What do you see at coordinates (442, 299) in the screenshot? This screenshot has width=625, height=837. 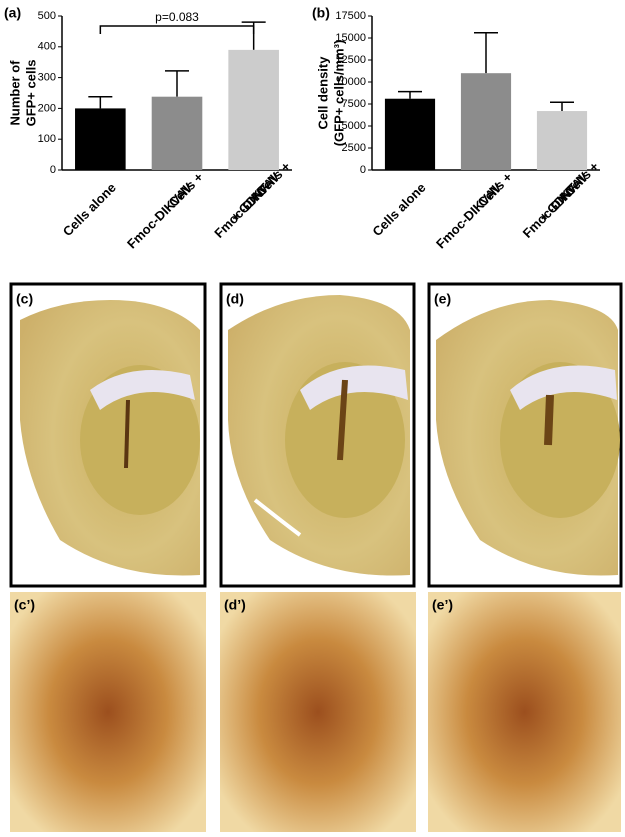 I see `panel-label: (e)` at bounding box center [442, 299].